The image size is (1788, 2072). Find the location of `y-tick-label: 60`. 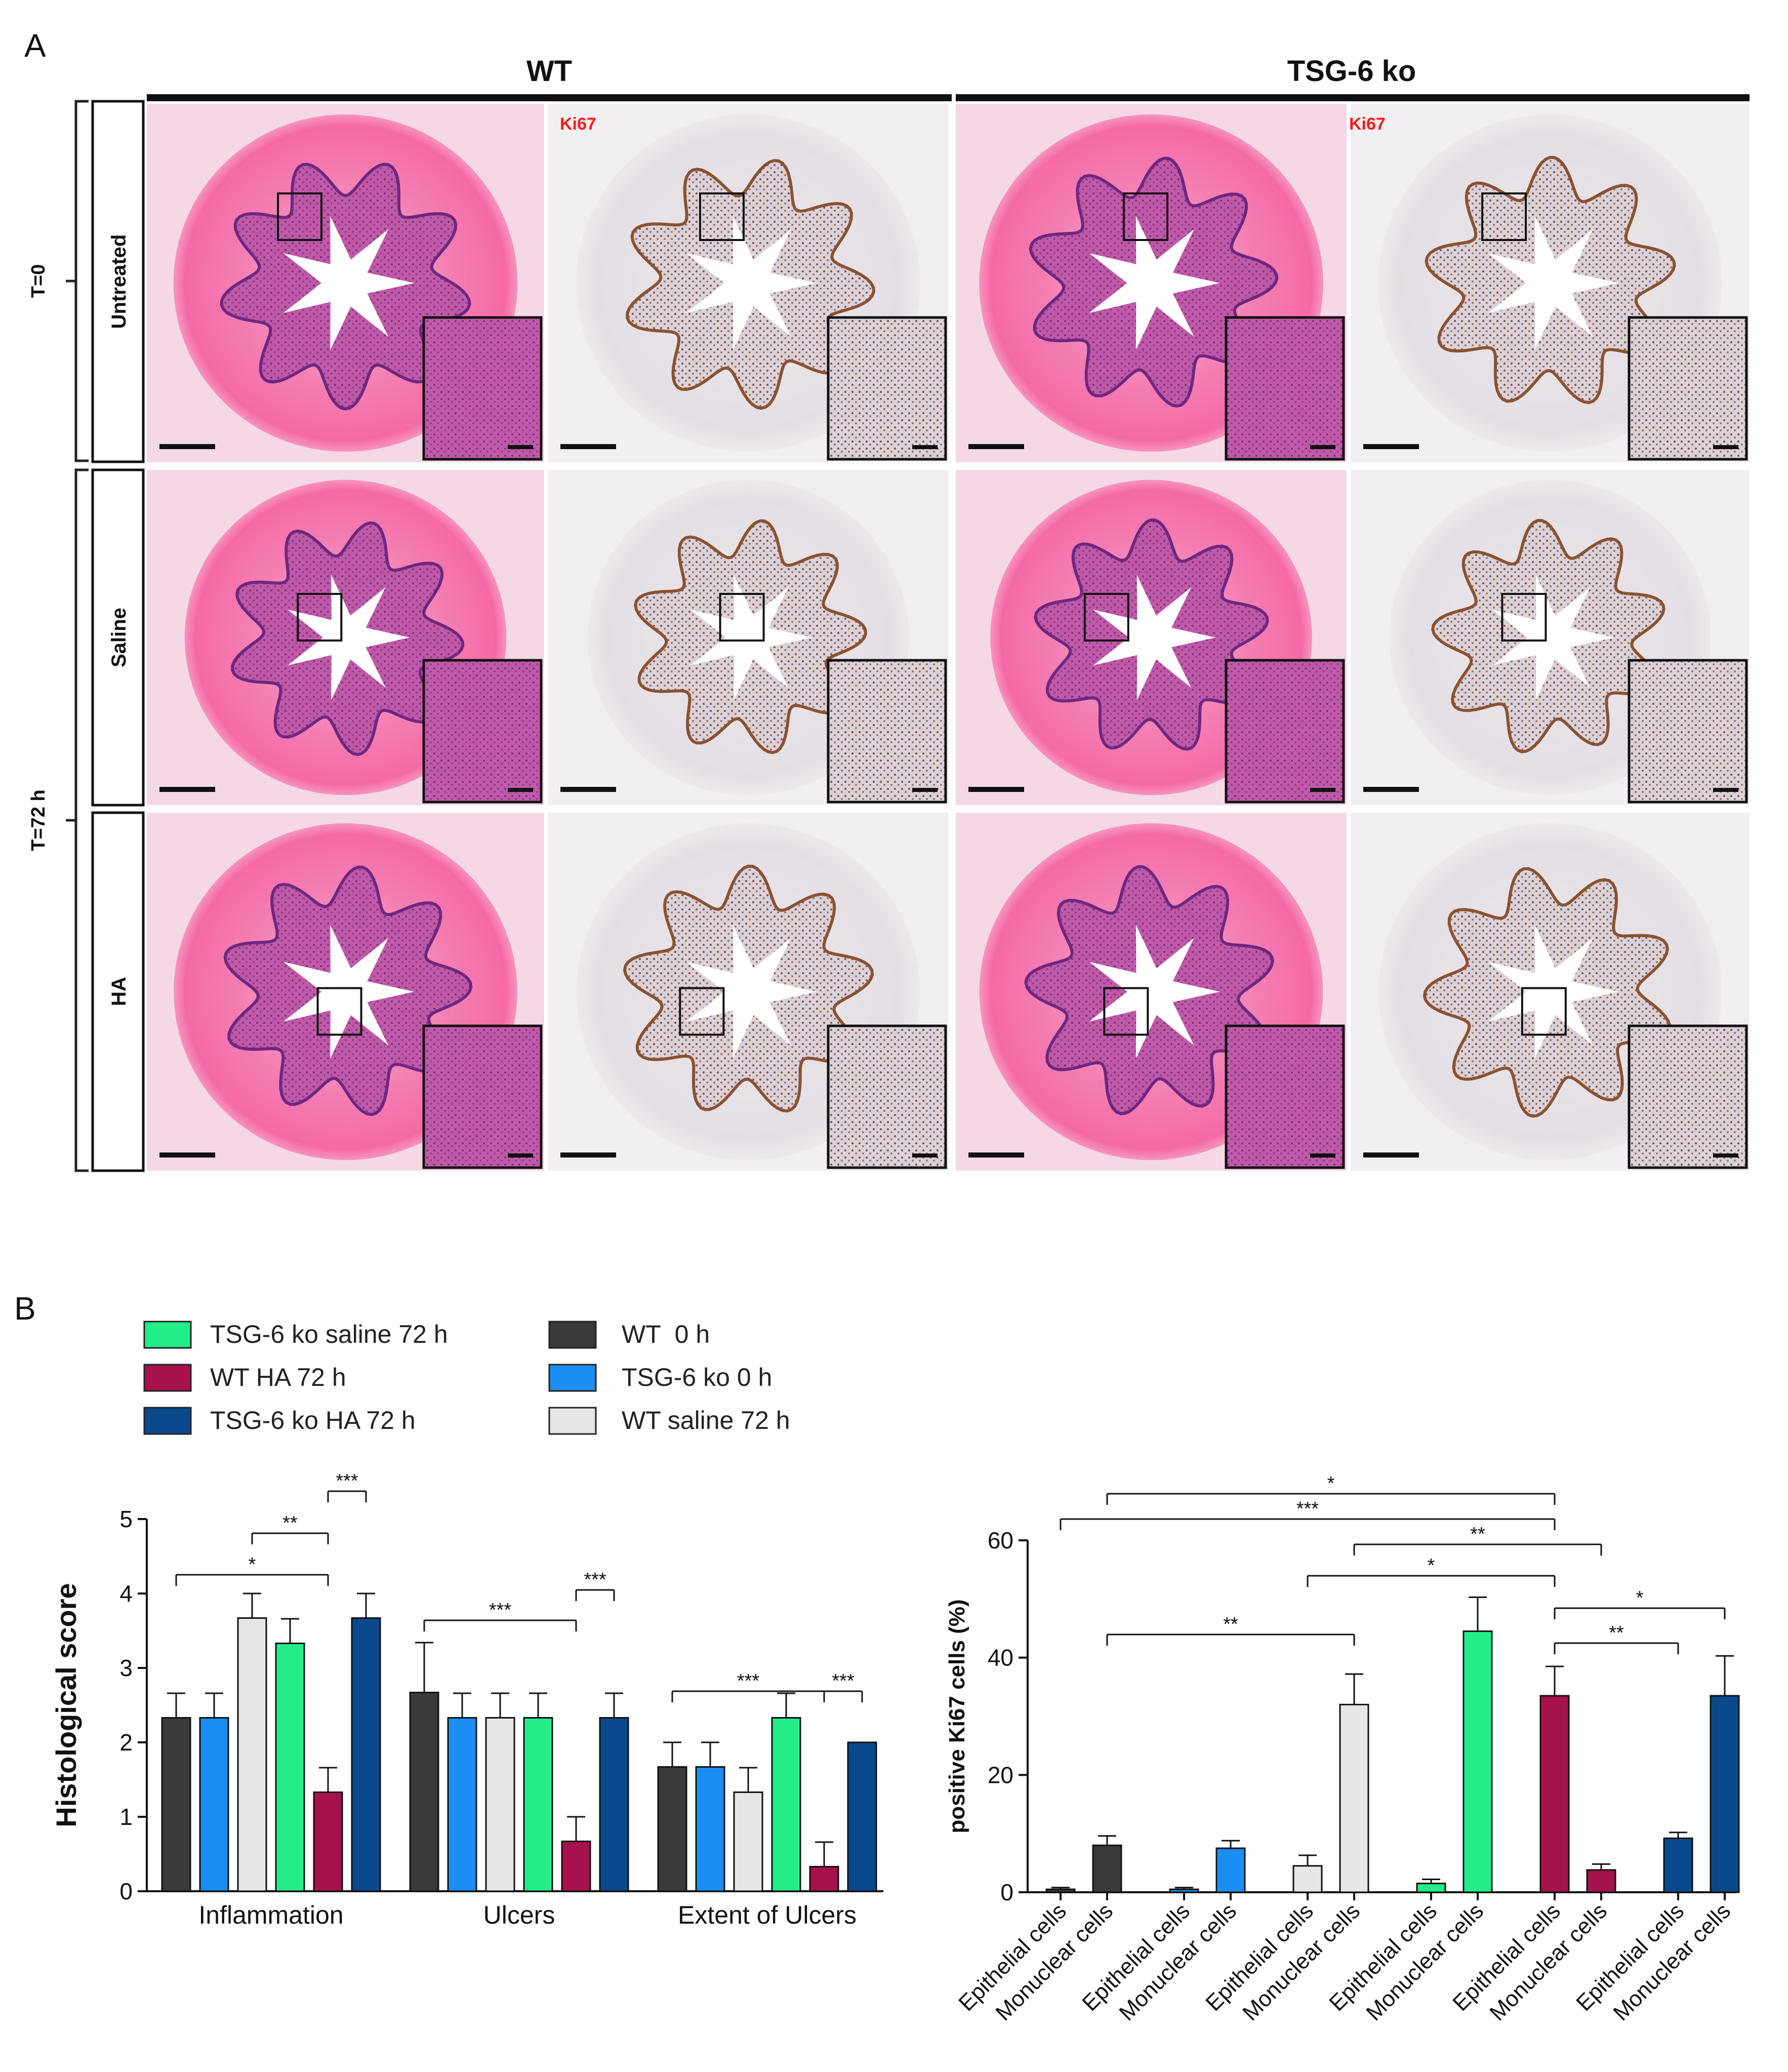

y-tick-label: 60 is located at coordinates (1000, 1540).